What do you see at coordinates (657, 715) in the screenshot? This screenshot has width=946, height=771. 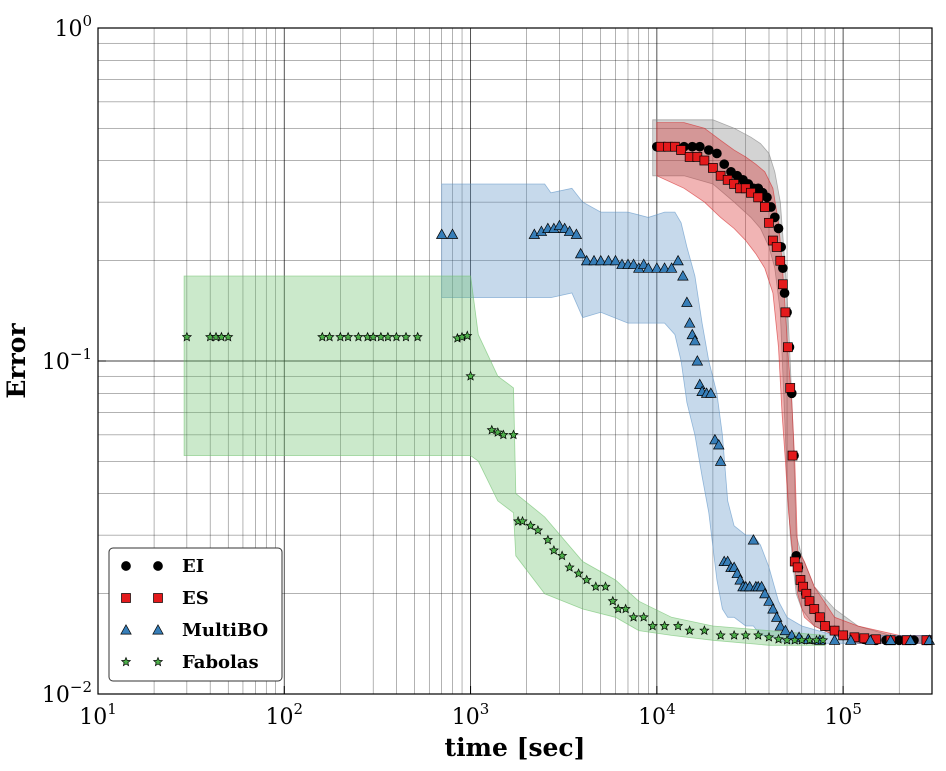 I see `x-tick-label: 10⁴` at bounding box center [657, 715].